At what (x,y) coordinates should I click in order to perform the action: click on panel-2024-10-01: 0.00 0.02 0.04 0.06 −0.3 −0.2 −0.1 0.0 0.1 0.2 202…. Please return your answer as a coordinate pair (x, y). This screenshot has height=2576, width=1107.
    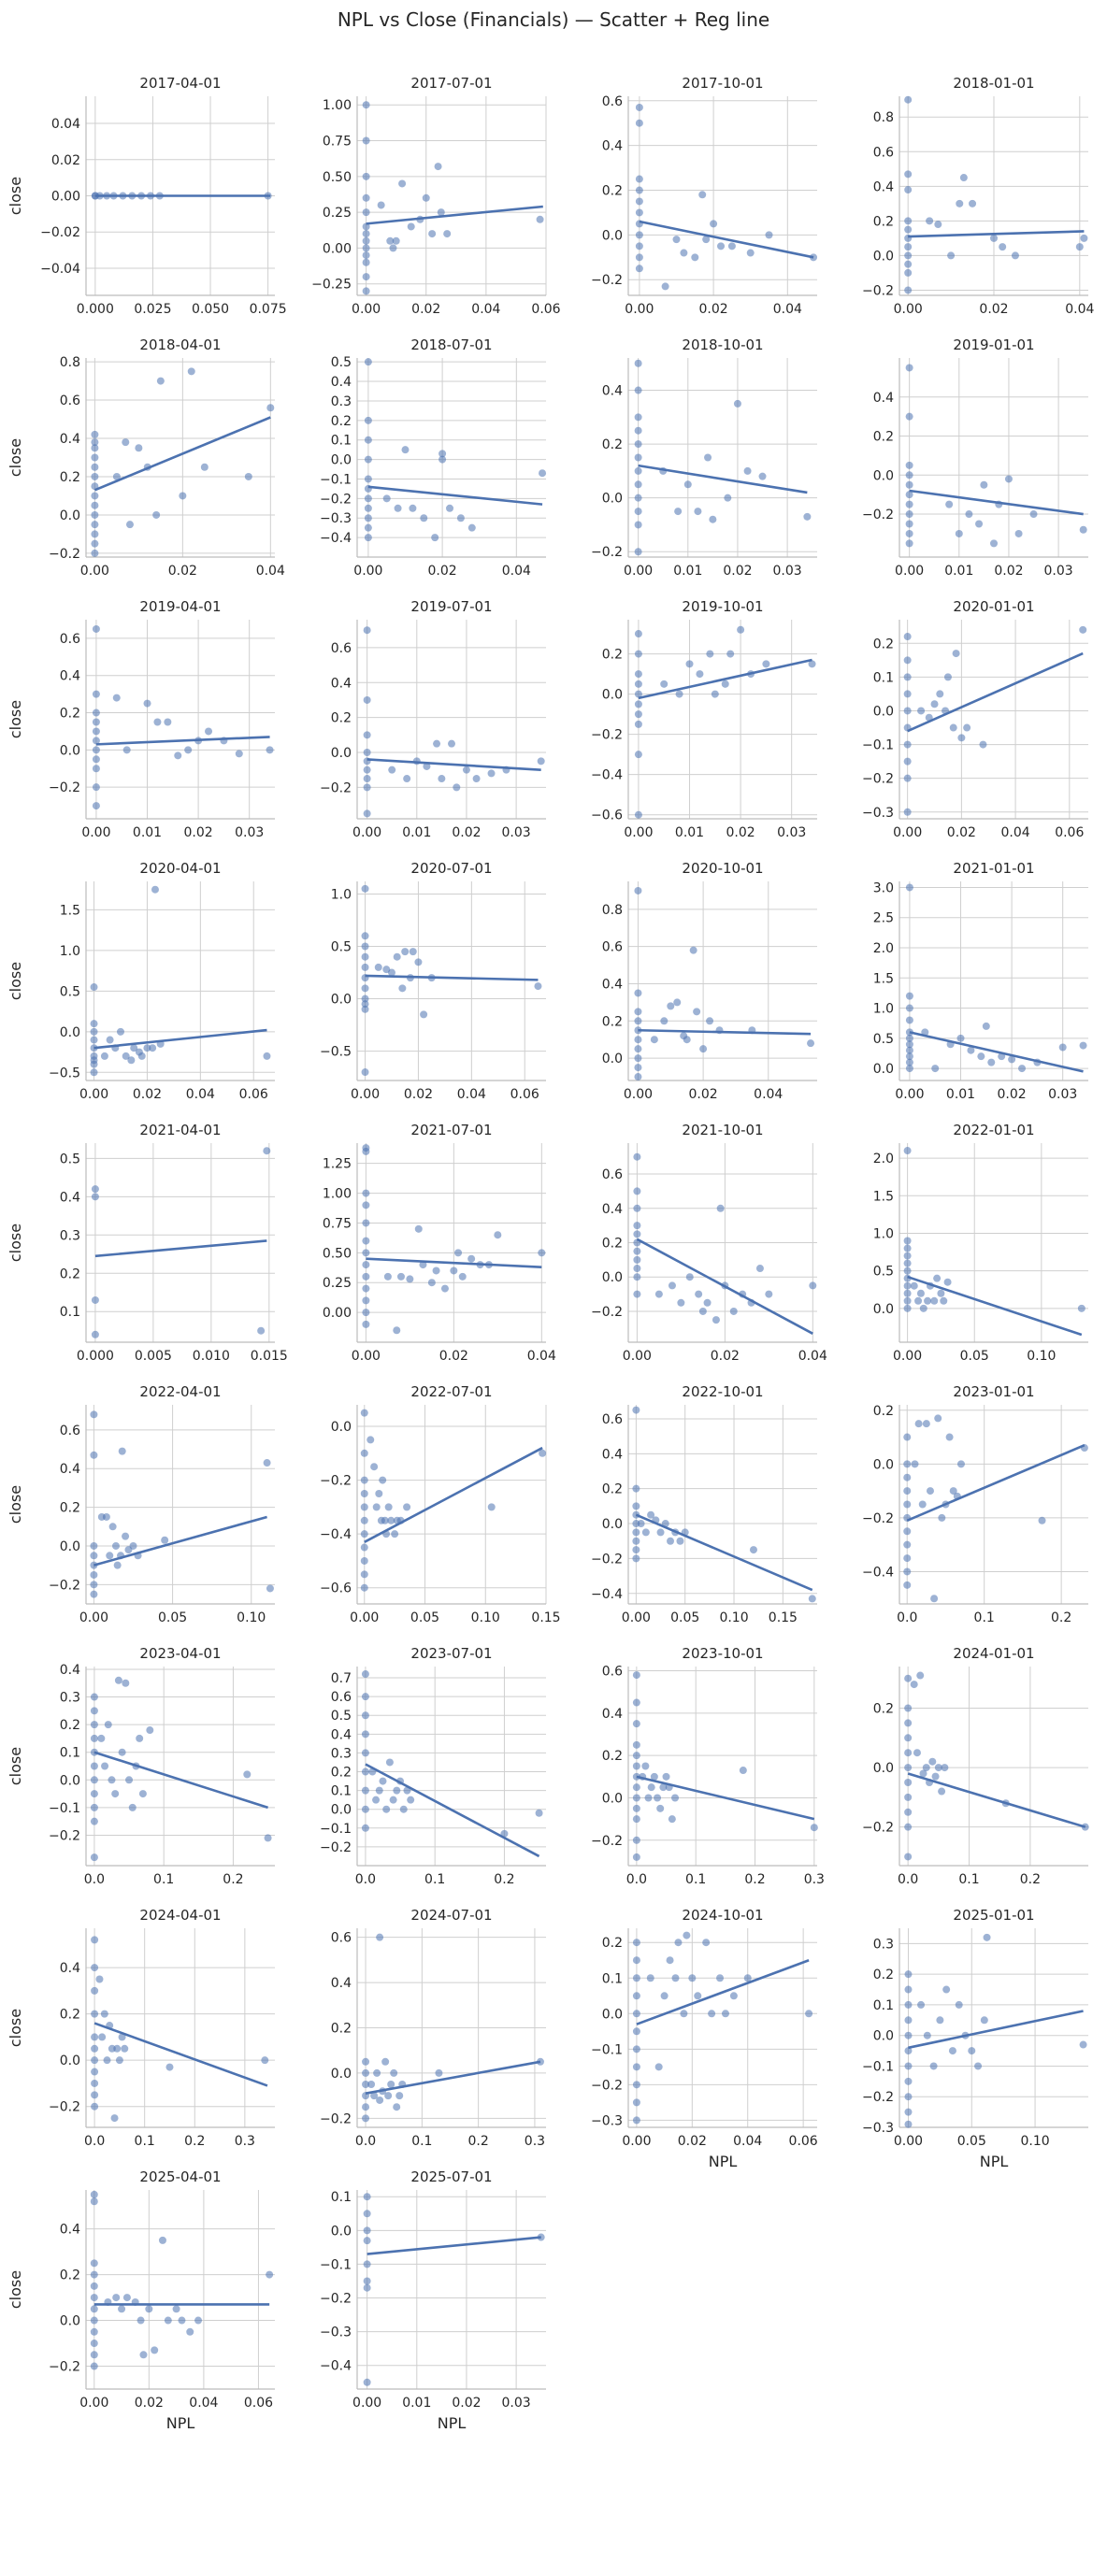
    Looking at the image, I should click on (704, 2038).